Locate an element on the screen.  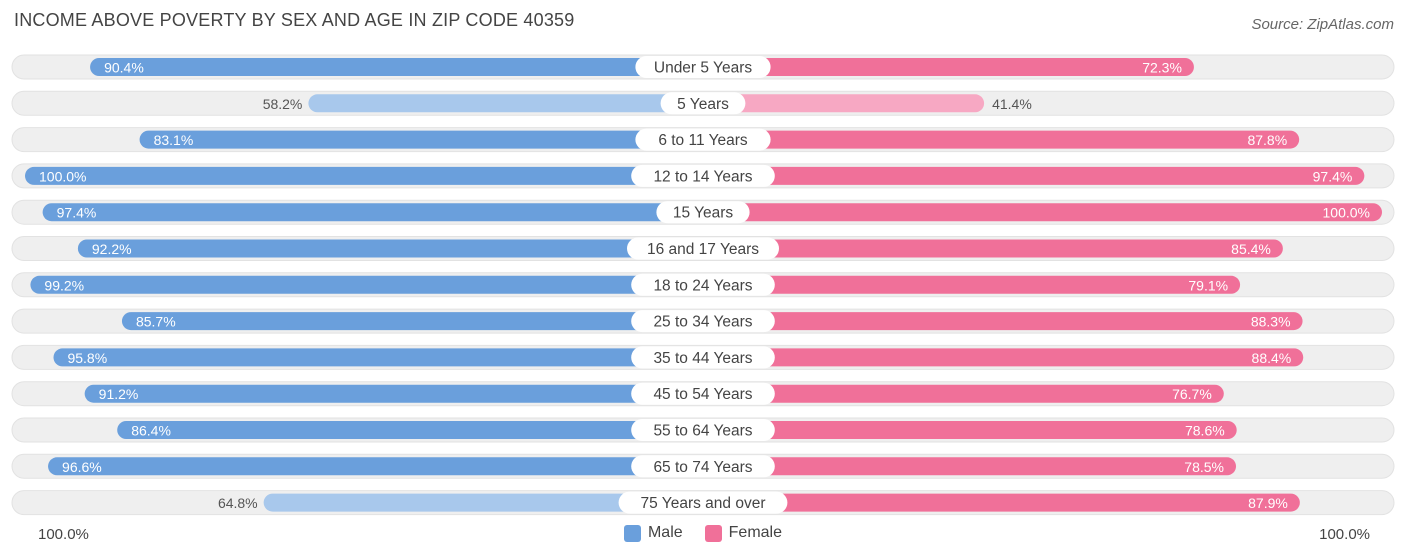
value-label-female: 79.1% is located at coordinates (1208, 285).